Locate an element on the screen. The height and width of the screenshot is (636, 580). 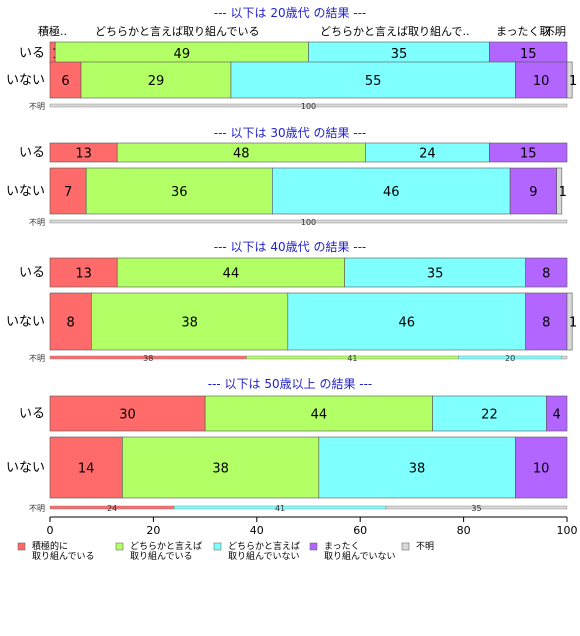
data-label: 7 is located at coordinates (68, 192).